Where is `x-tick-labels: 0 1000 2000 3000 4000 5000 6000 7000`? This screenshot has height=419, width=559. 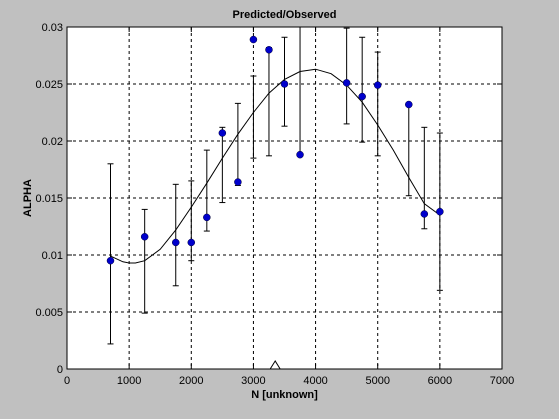
x-tick-labels: 0 1000 2000 3000 4000 5000 6000 7000 is located at coordinates (289, 381).